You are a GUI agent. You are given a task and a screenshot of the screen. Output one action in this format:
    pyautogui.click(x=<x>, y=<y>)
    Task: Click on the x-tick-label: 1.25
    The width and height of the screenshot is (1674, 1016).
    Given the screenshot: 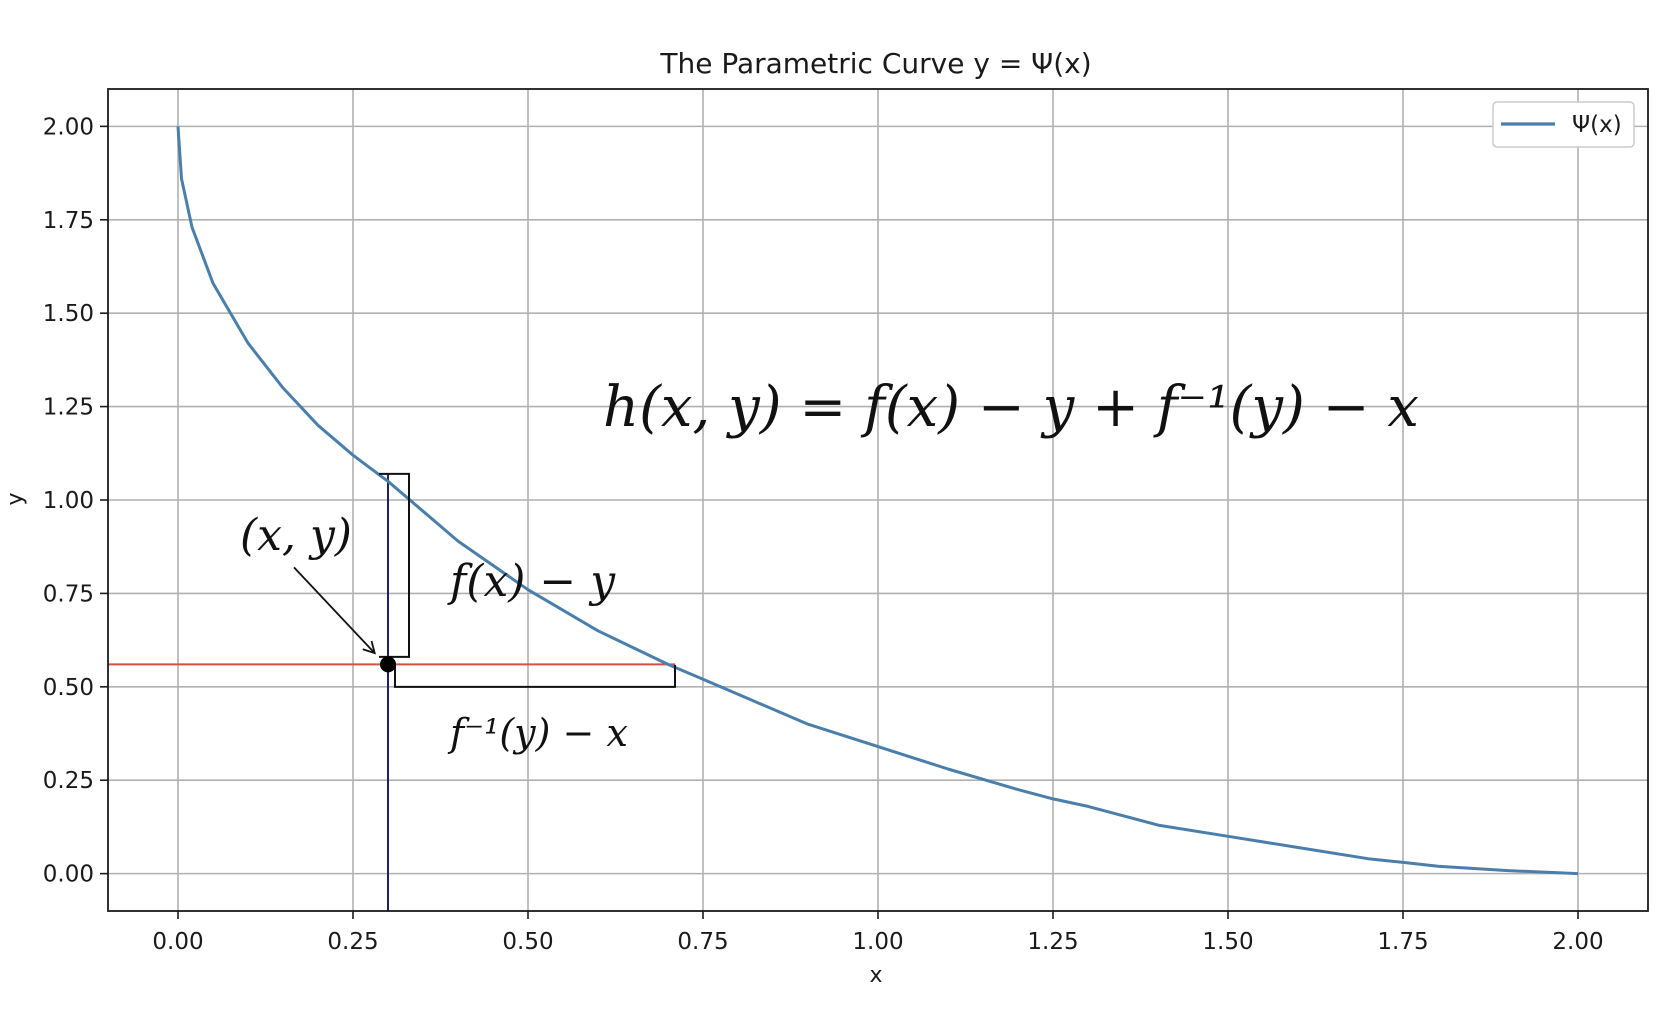 What is the action you would take?
    pyautogui.click(x=1052, y=942)
    